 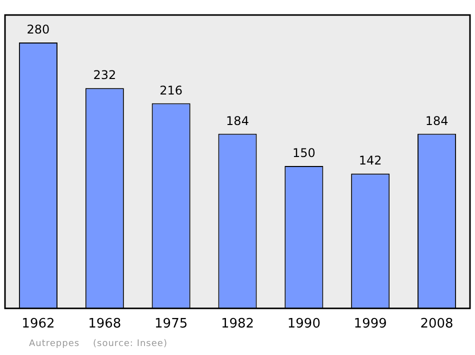 I want to click on data-label: 216, so click(x=171, y=90).